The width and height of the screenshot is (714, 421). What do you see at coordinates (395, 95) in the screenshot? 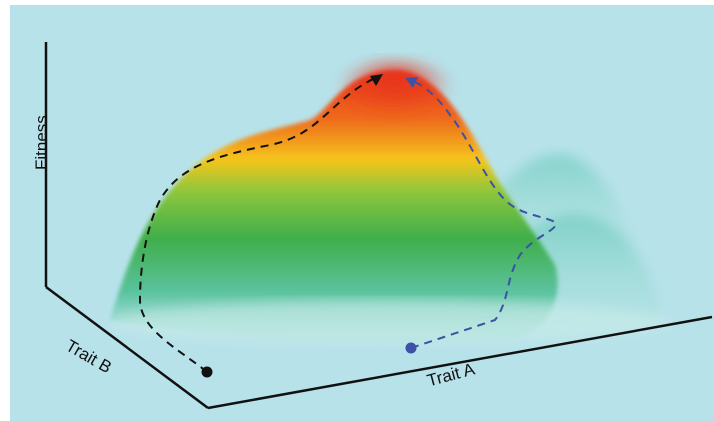
I see `peak-glow` at bounding box center [395, 95].